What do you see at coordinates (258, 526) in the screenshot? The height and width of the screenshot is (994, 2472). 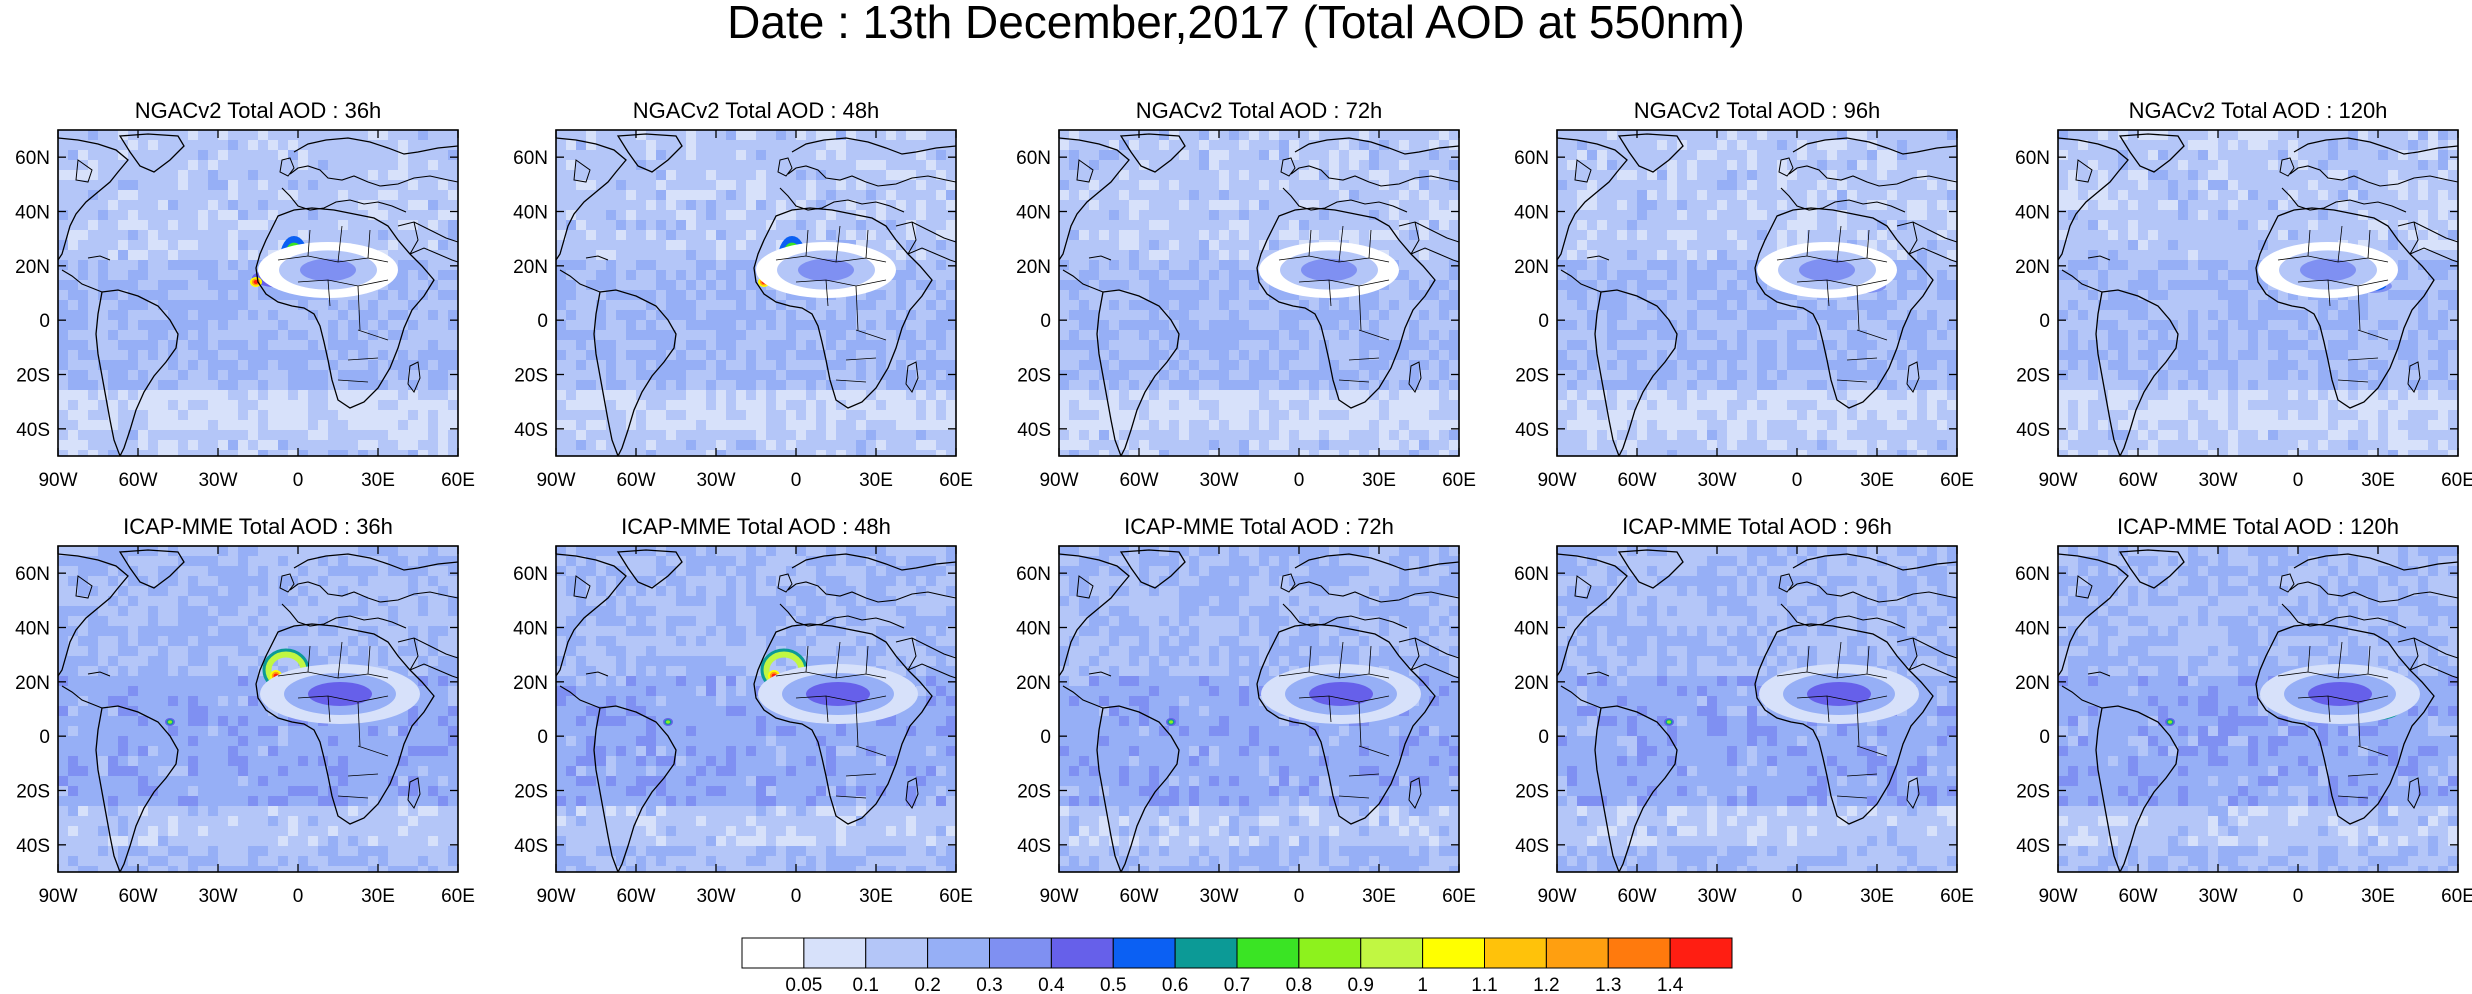 I see `panel-title: ICAP-MME Total AOD : 36h` at bounding box center [258, 526].